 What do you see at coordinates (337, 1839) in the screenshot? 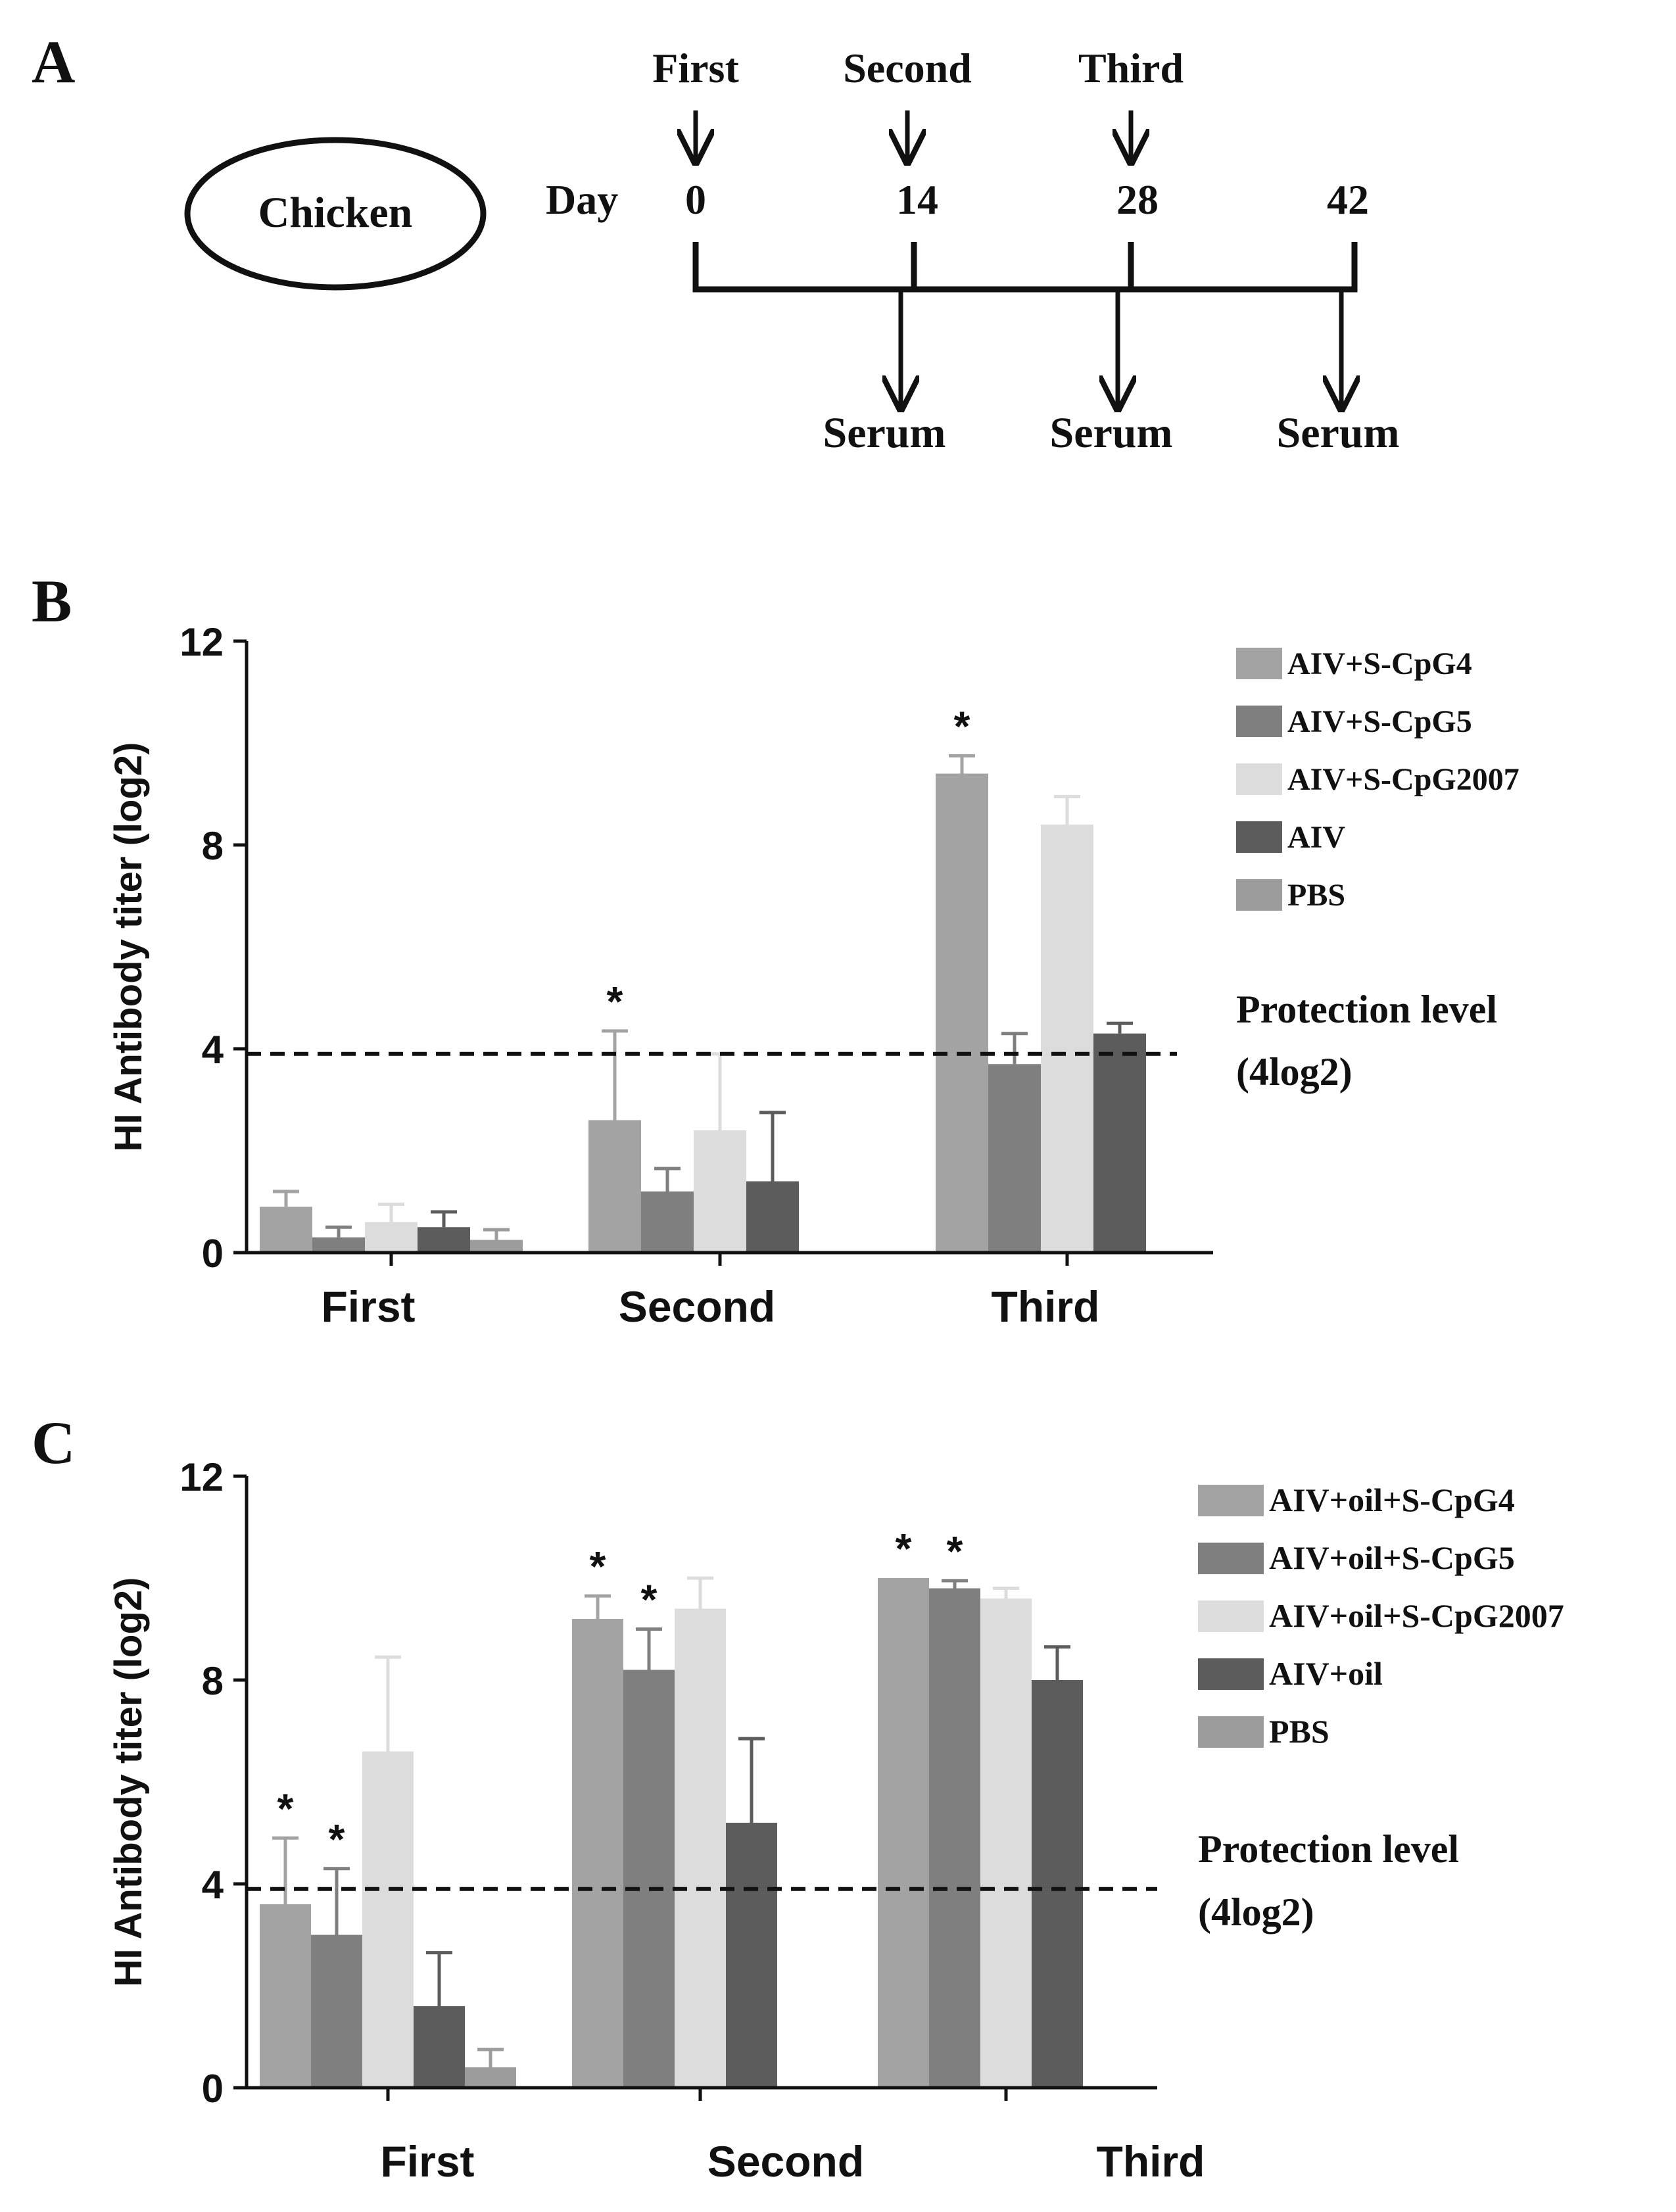
I see `significance-star-c-s1-c0: *` at bounding box center [337, 1839].